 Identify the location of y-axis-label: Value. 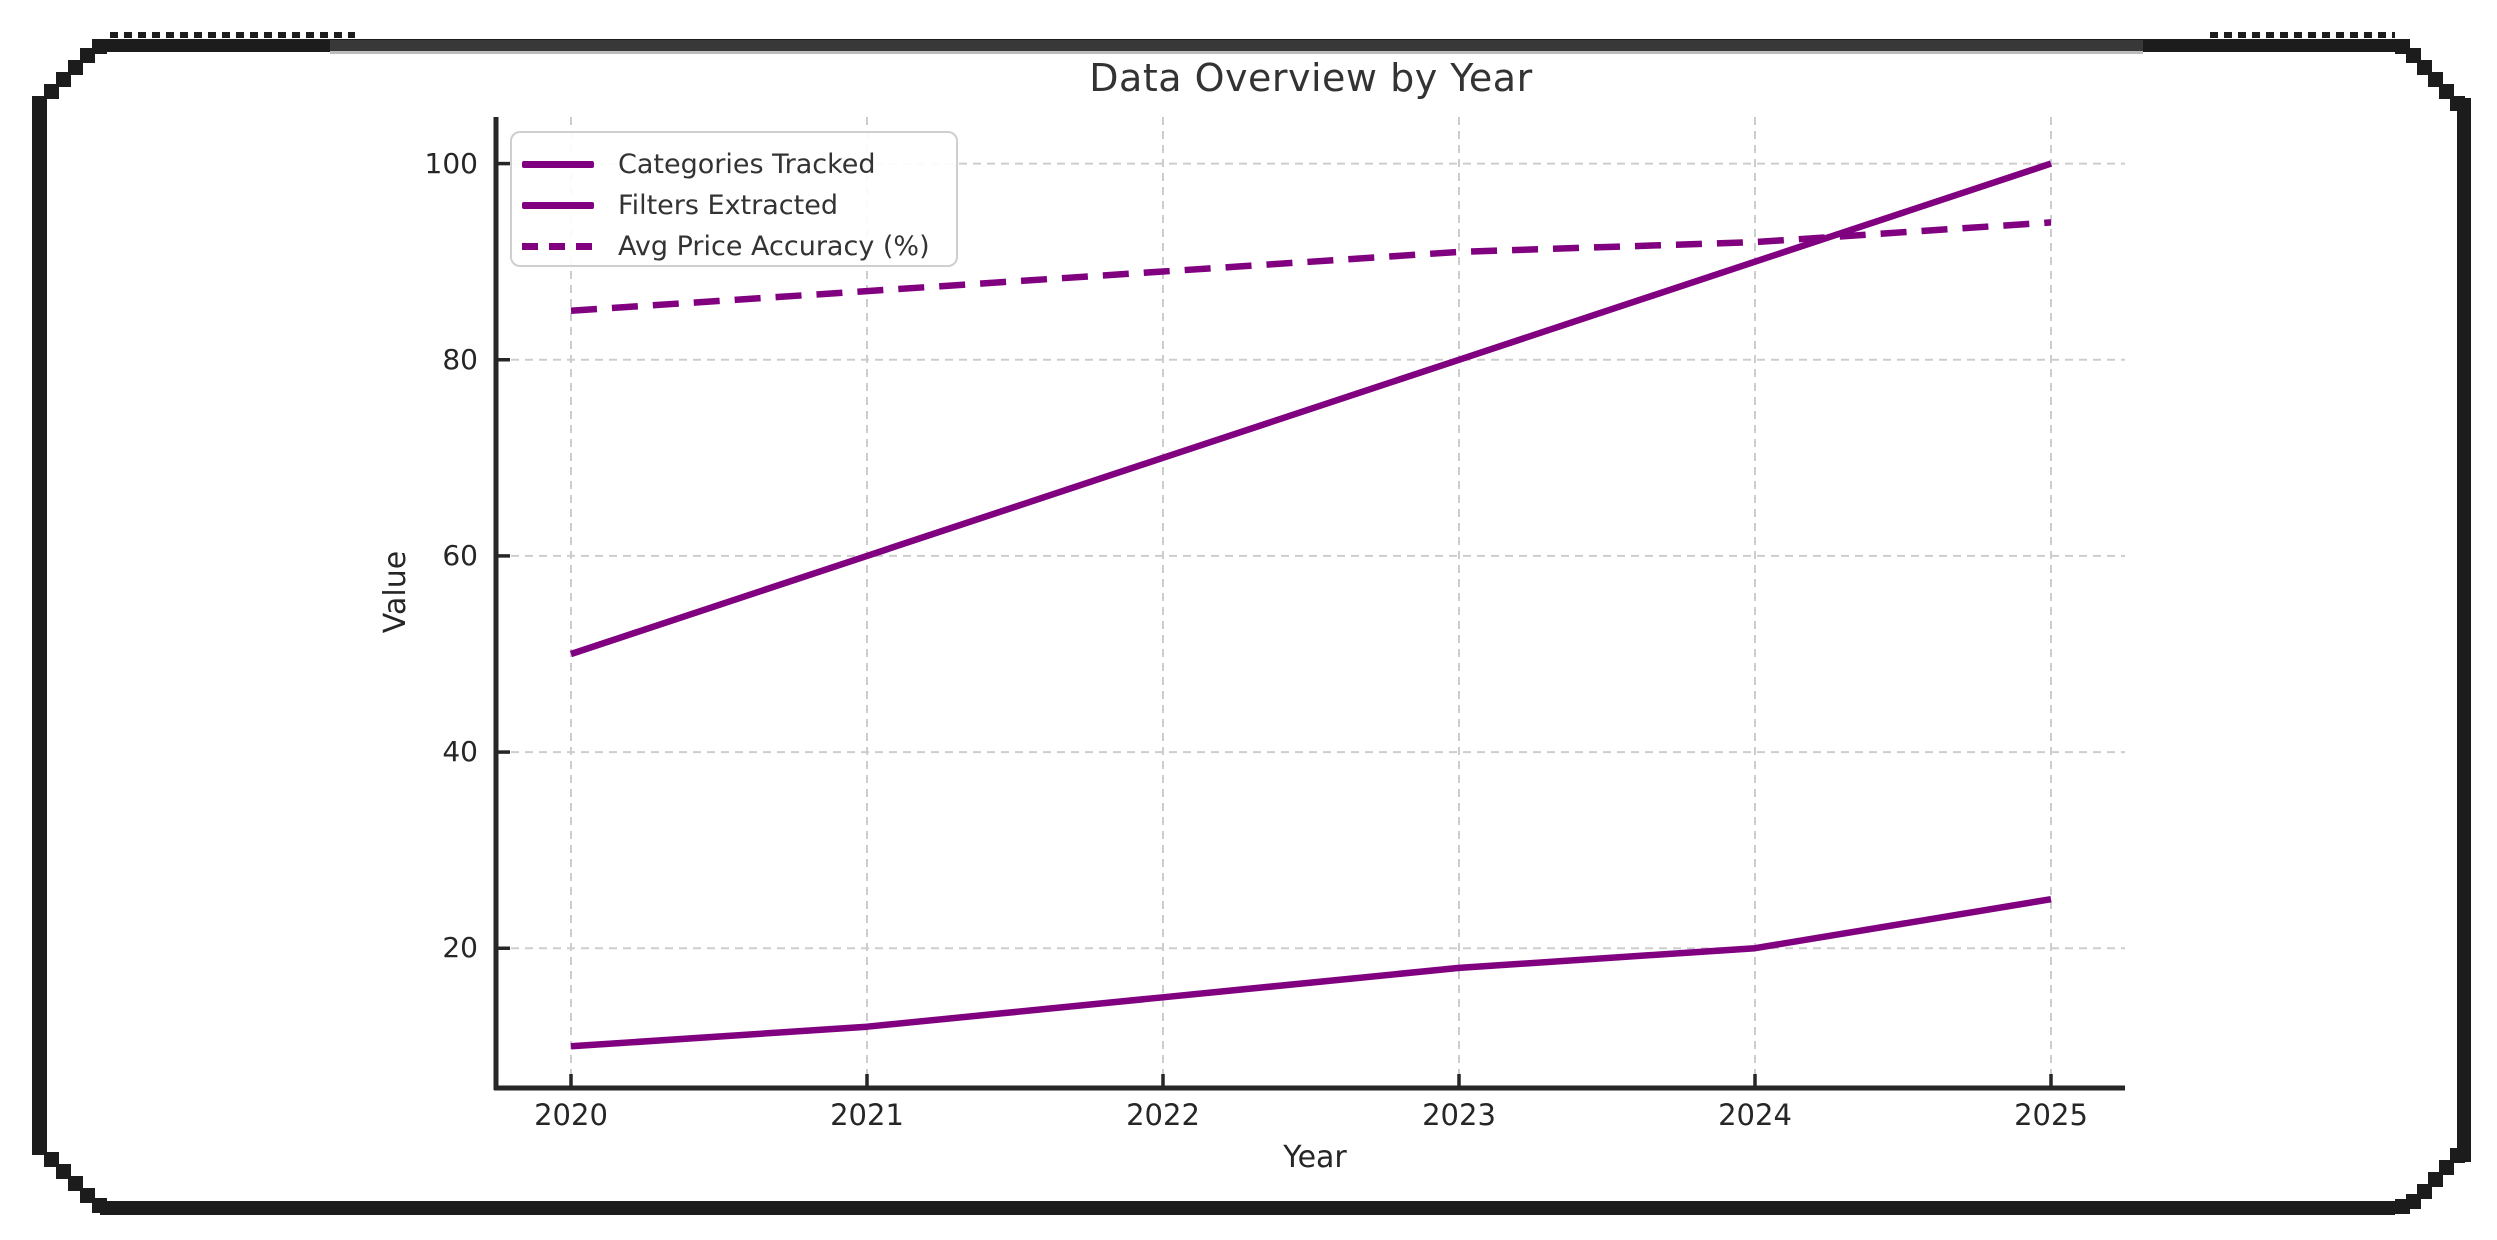
(395, 592).